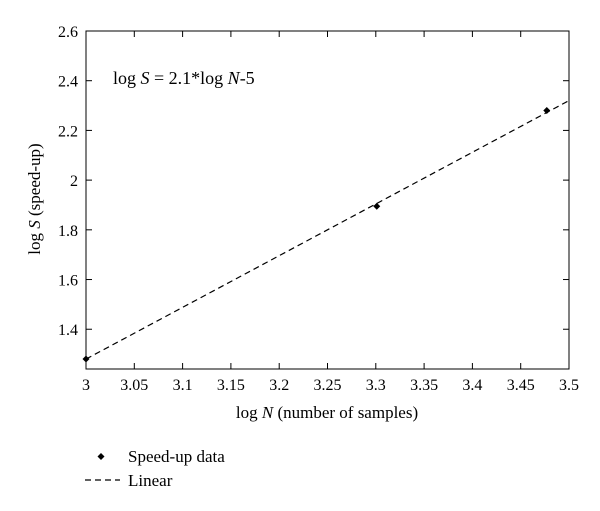 Image resolution: width=600 pixels, height=511 pixels. Describe the element at coordinates (68, 131) in the screenshot. I see `y-tick-label: 2.2` at that location.